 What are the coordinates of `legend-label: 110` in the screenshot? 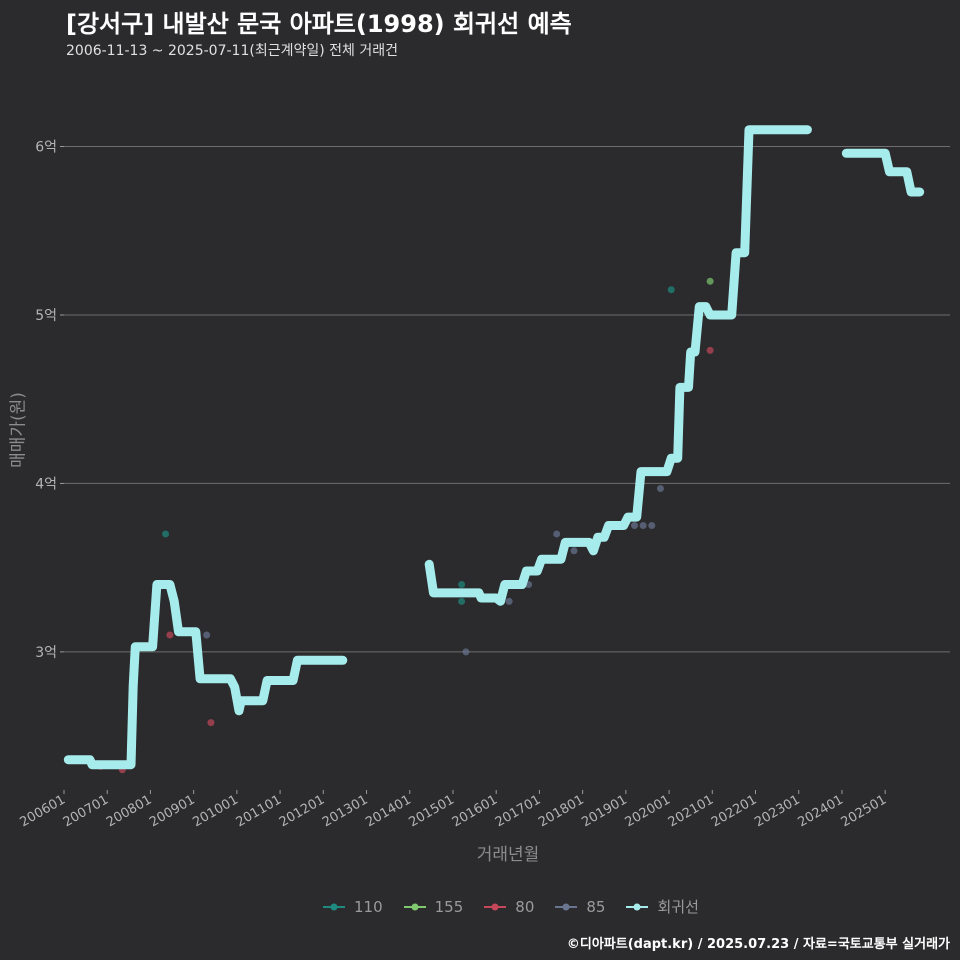 It's located at (368, 906).